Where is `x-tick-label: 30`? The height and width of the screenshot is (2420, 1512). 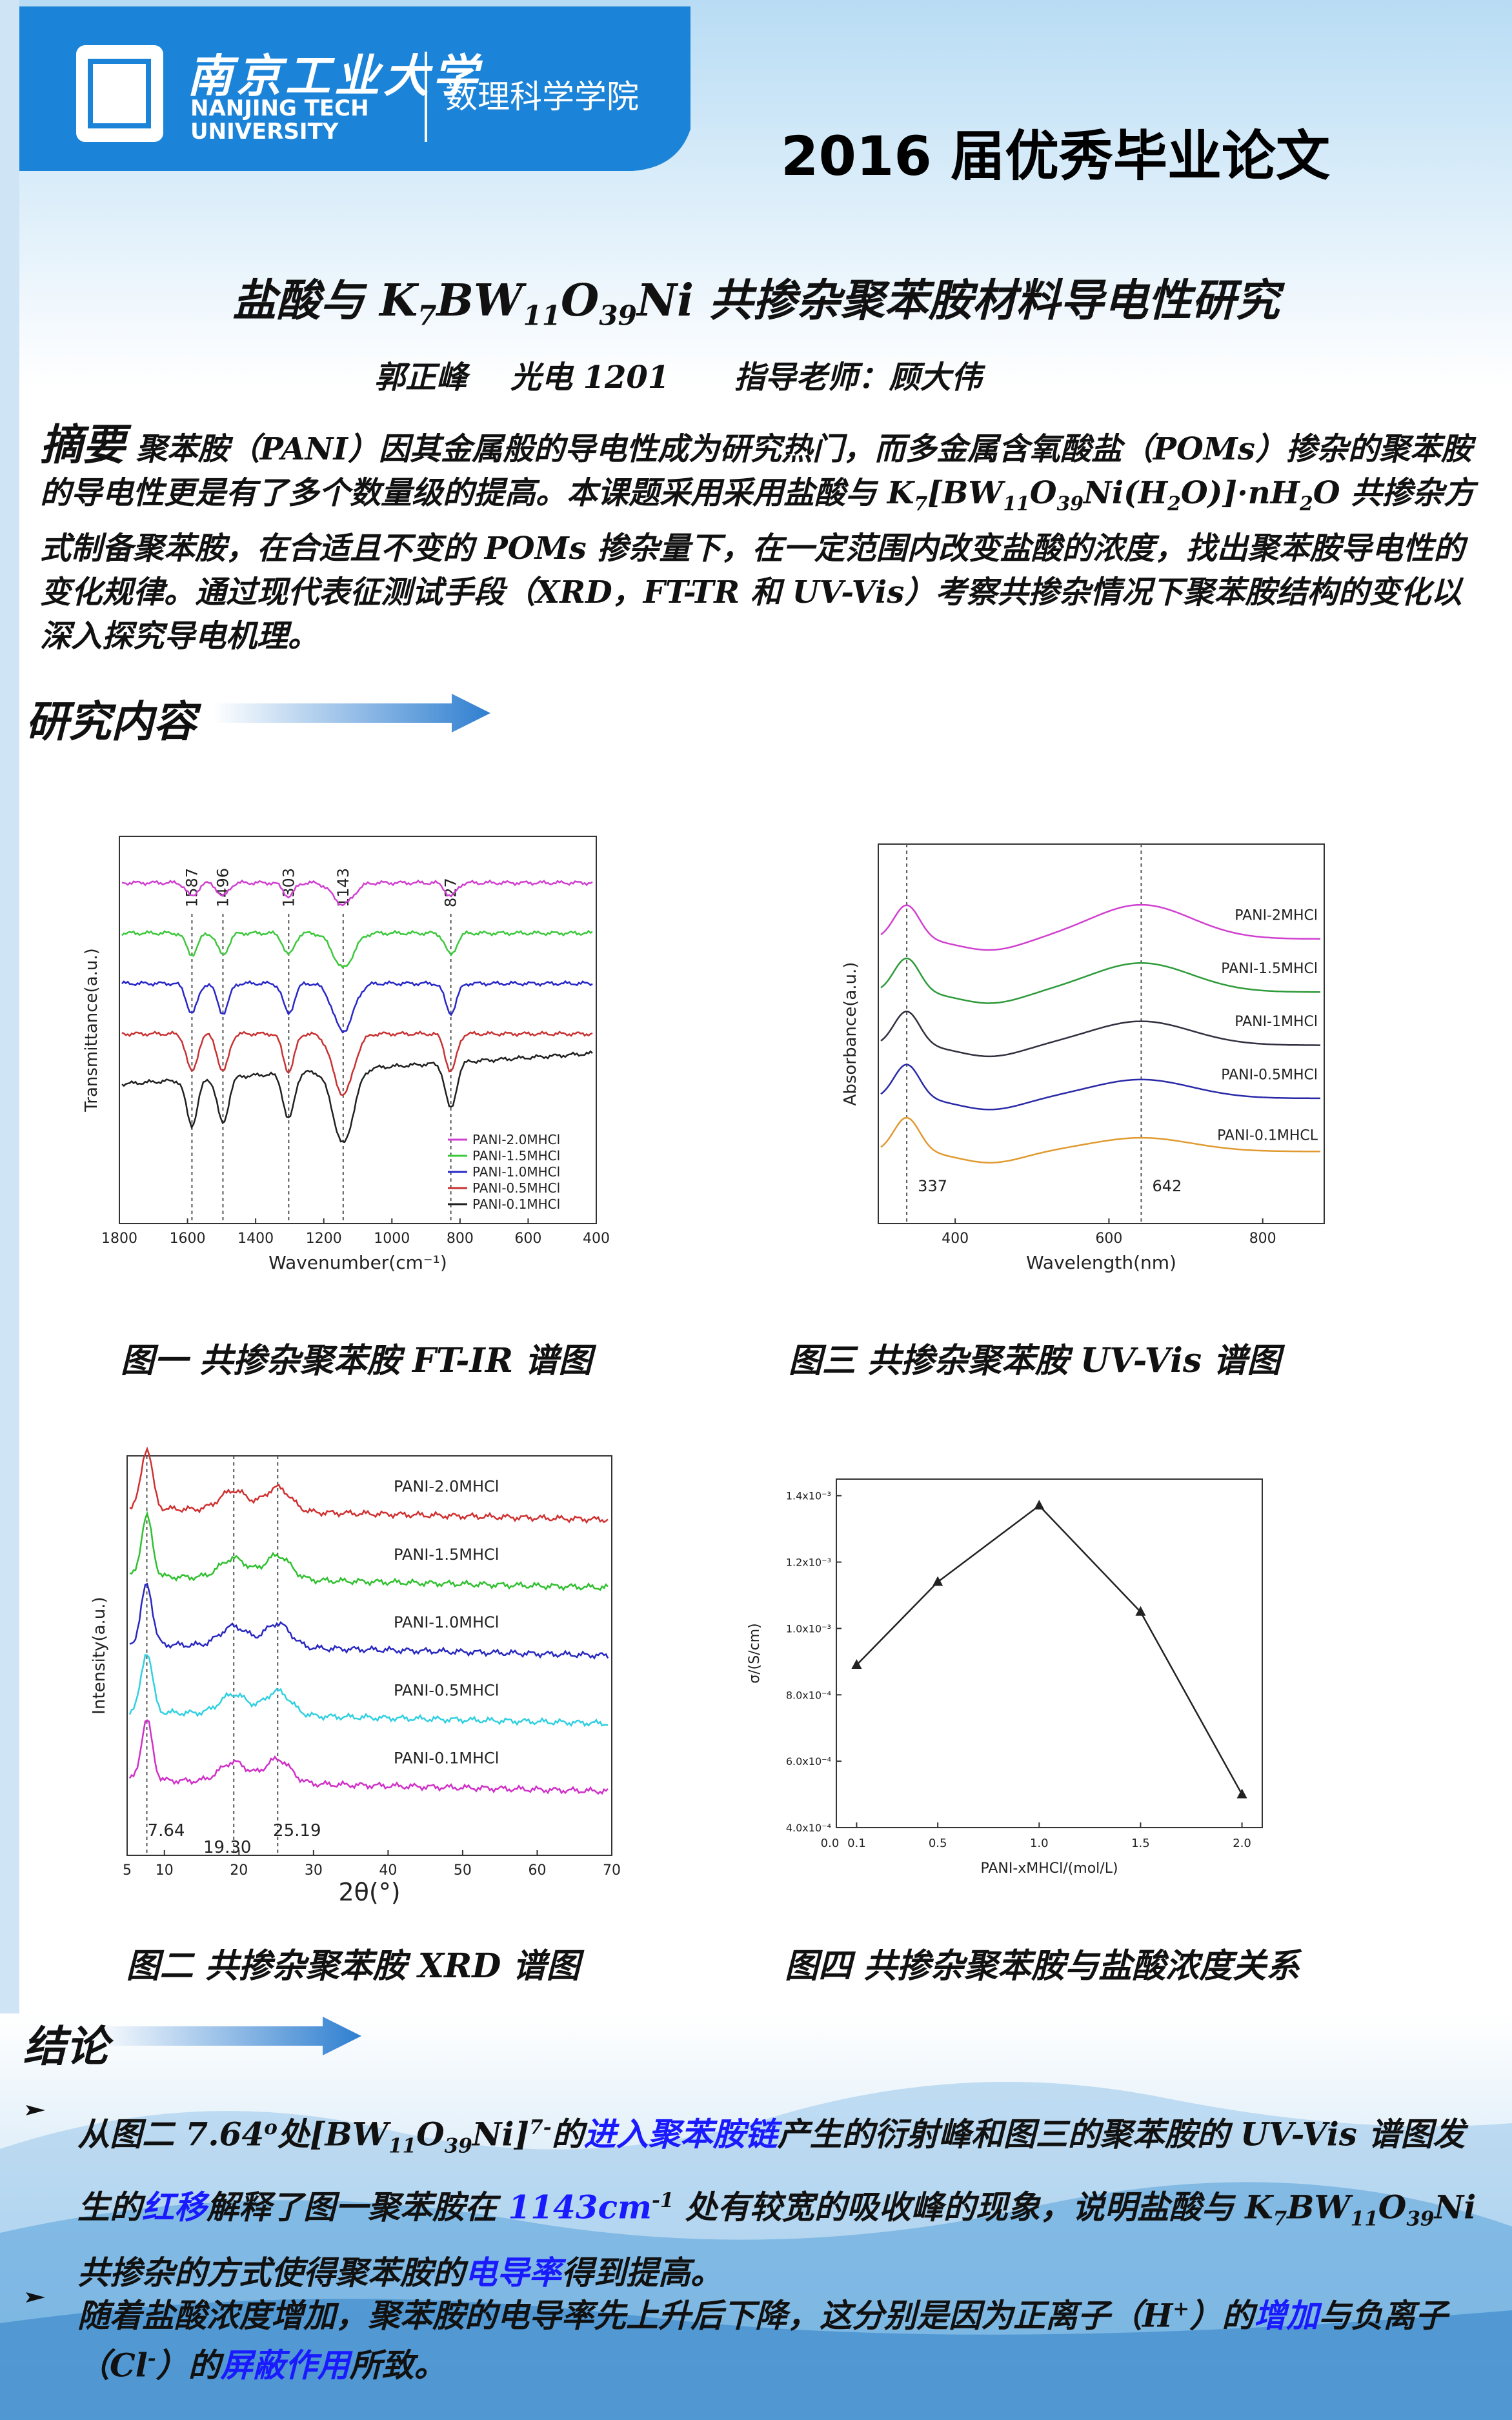
x-tick-label: 30 is located at coordinates (314, 1871).